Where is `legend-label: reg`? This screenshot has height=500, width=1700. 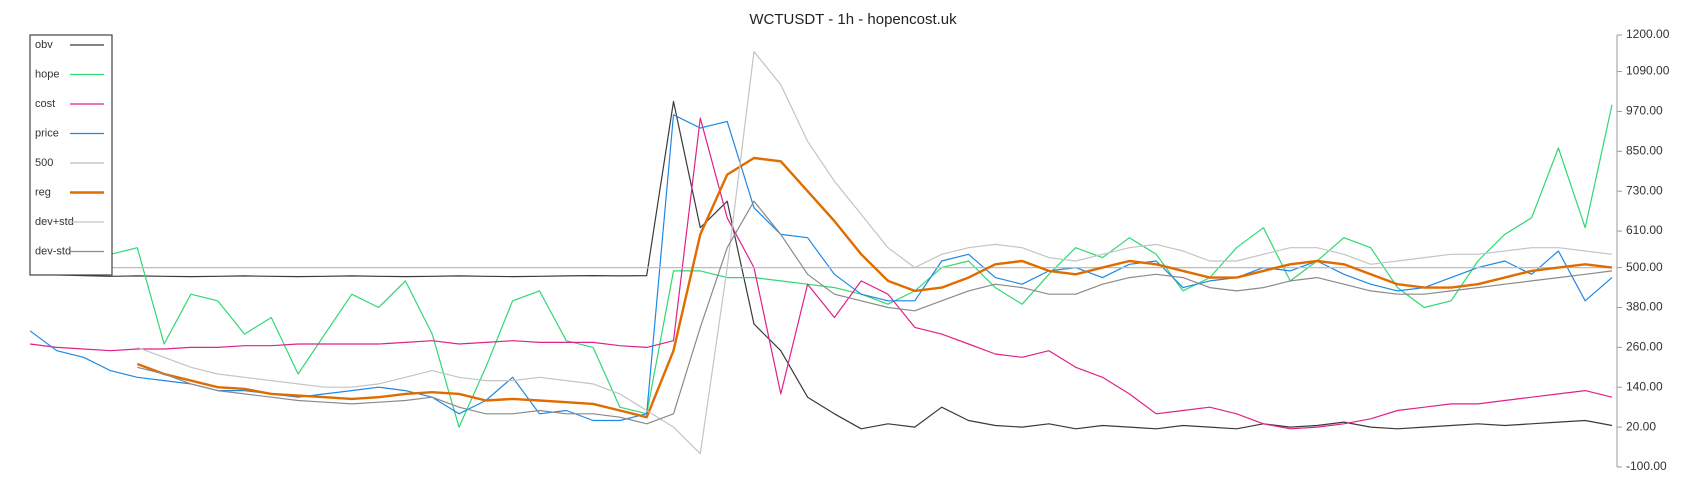
legend-label: reg is located at coordinates (43, 192).